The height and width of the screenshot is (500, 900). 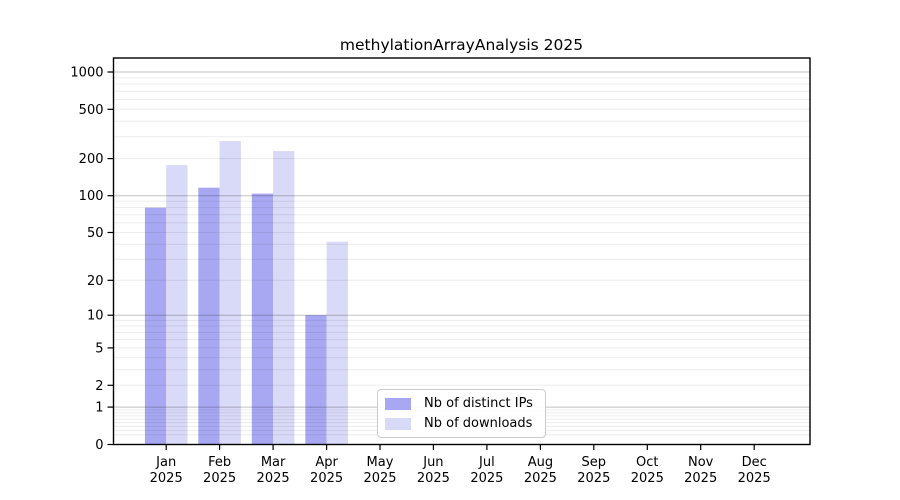 I want to click on x-tick-label-month-jun: Jun, so click(x=432, y=462).